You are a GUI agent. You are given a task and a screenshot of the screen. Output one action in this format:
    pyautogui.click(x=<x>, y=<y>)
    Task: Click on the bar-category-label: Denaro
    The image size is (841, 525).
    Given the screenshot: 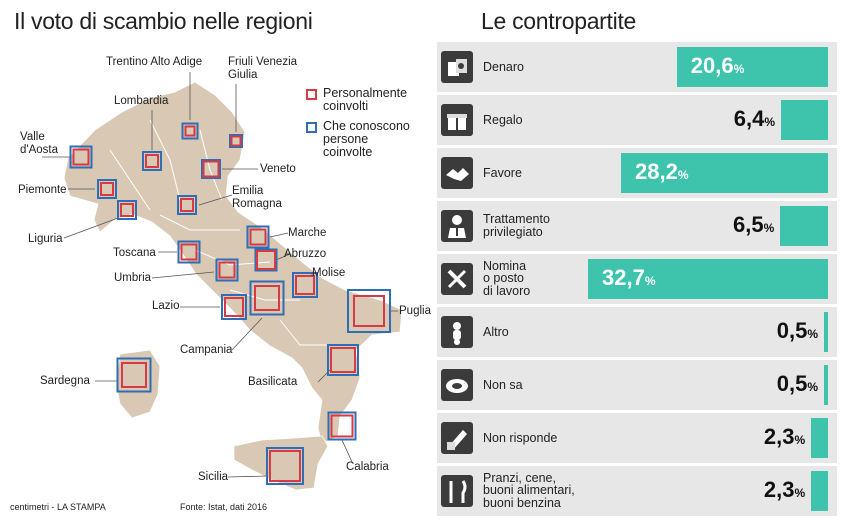 What is the action you would take?
    pyautogui.click(x=503, y=66)
    